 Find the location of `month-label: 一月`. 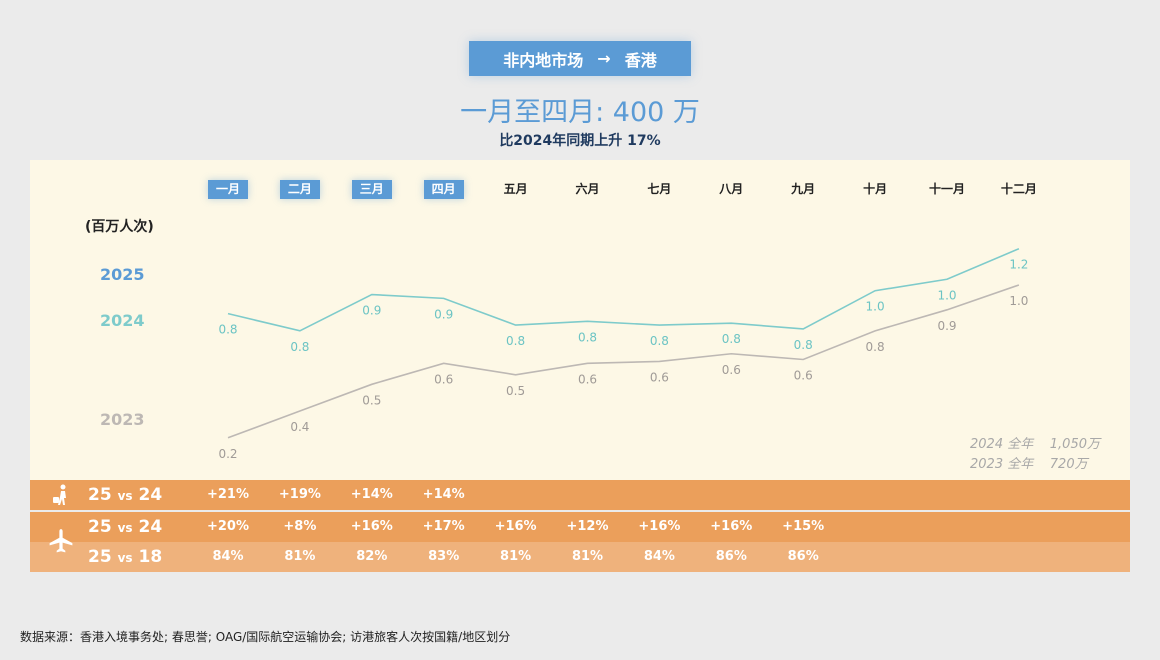

month-label: 一月 is located at coordinates (228, 189).